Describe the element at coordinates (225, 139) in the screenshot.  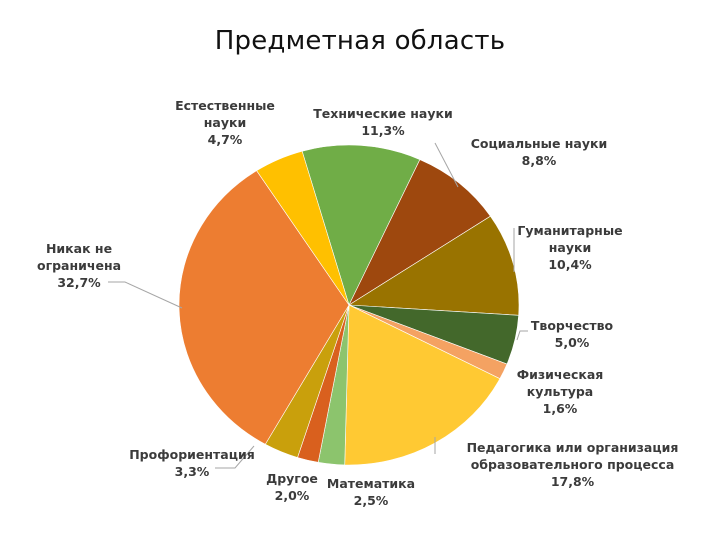
I see `label-value: 4,7%` at that location.